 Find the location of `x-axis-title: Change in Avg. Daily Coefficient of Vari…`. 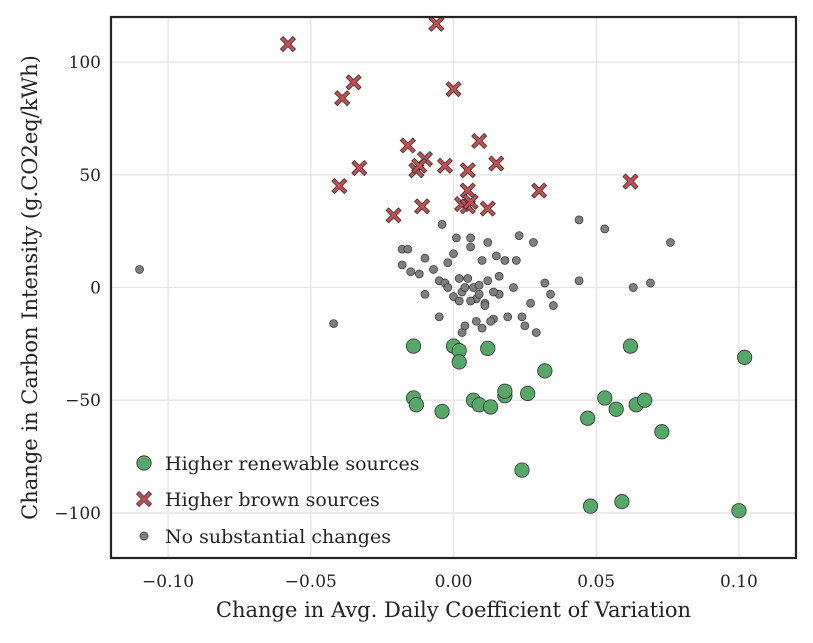

x-axis-title: Change in Avg. Daily Coefficient of Vari… is located at coordinates (453, 610).